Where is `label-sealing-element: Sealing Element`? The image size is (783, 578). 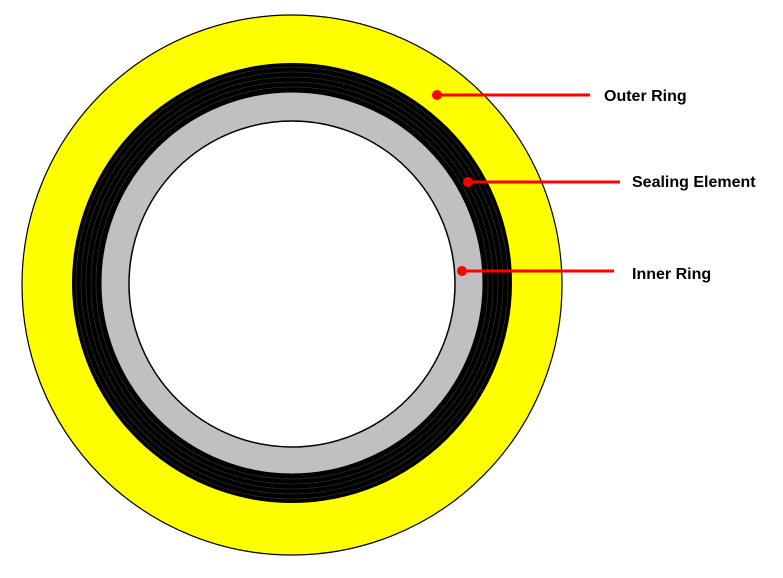
label-sealing-element: Sealing Element is located at coordinates (694, 182).